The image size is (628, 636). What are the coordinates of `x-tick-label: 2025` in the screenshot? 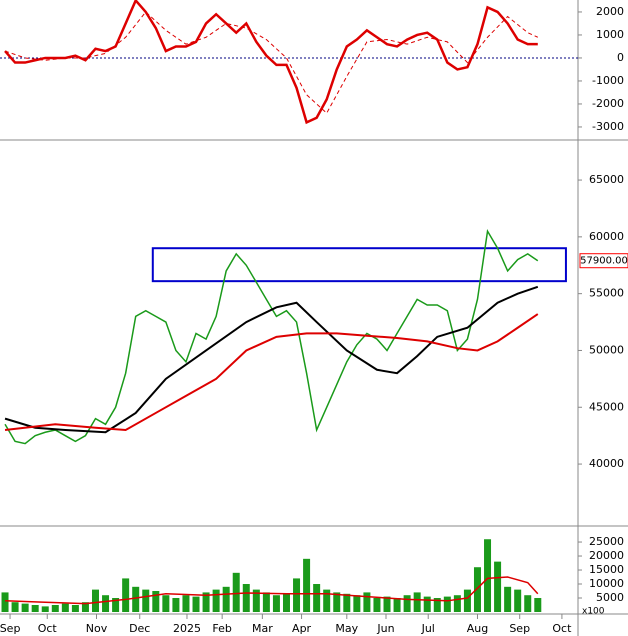 It's located at (187, 628).